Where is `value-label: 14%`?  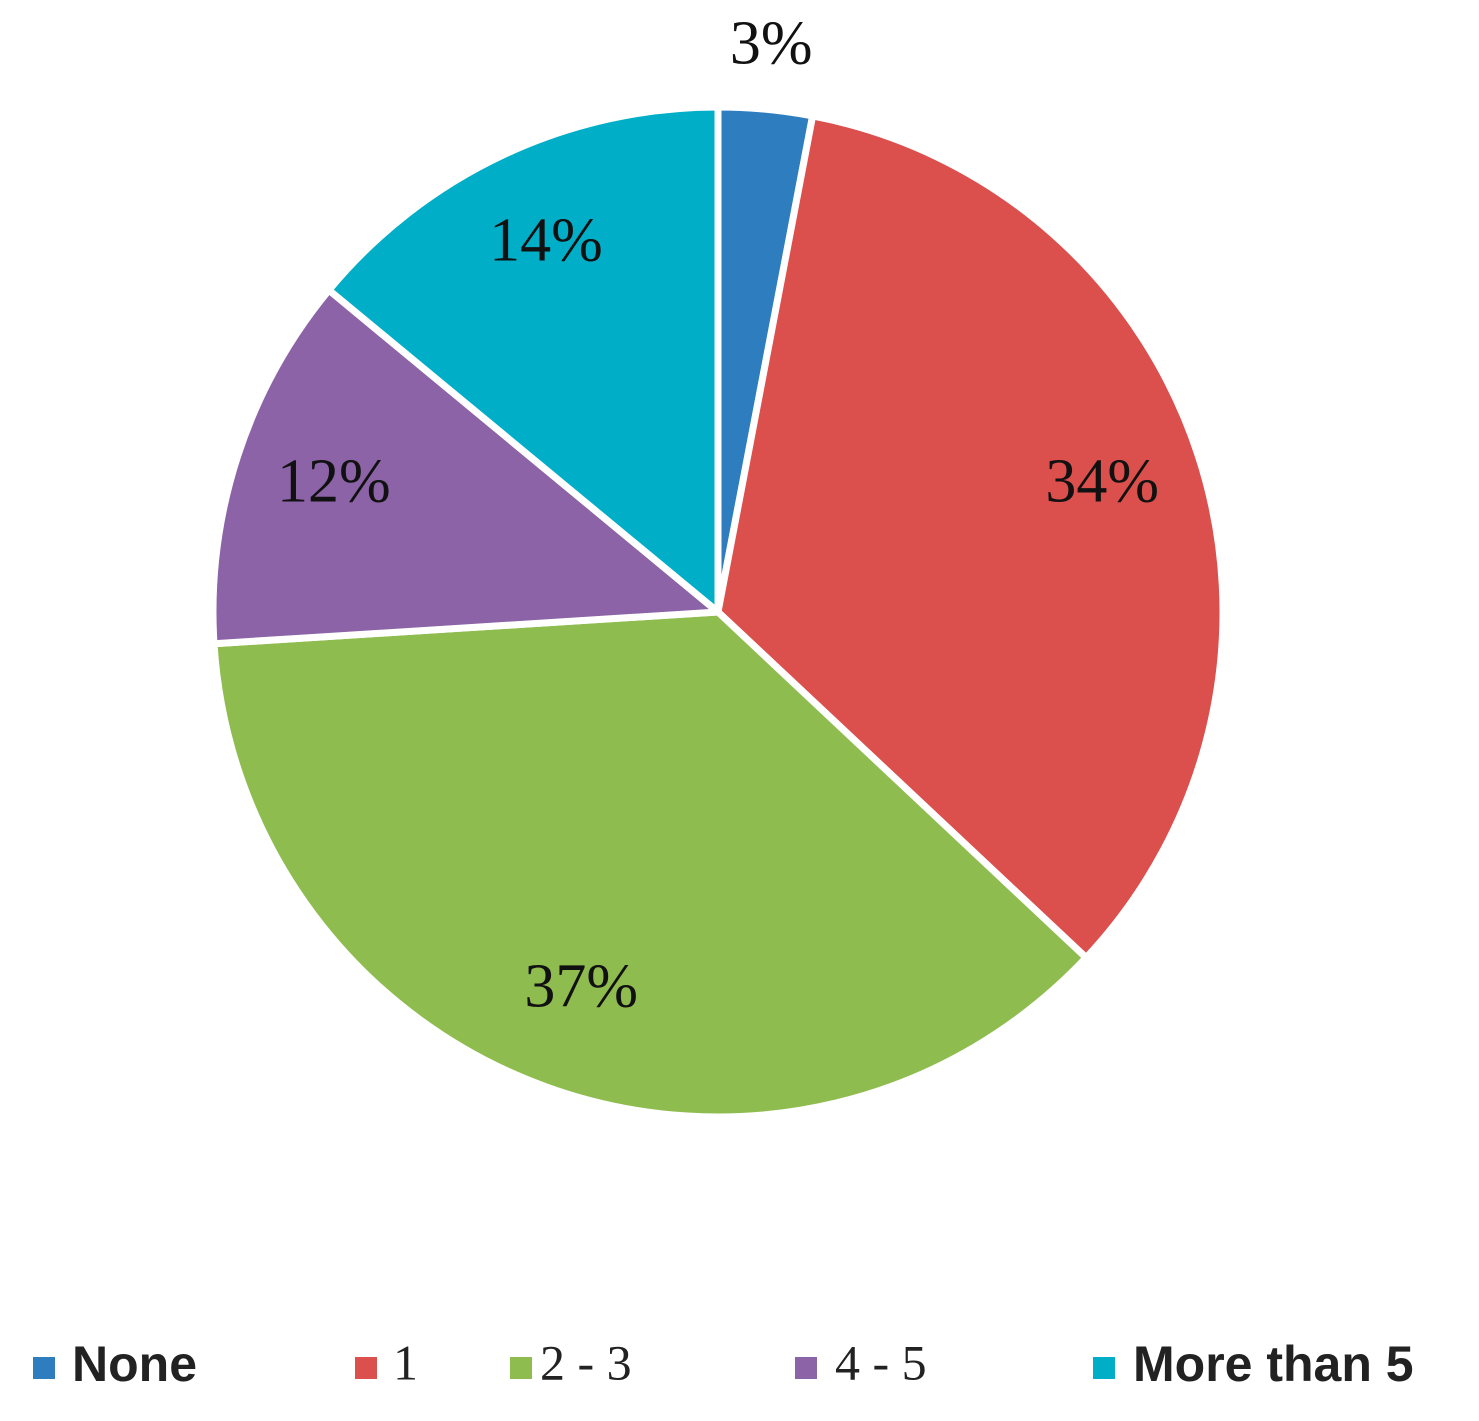
value-label: 14% is located at coordinates (546, 241).